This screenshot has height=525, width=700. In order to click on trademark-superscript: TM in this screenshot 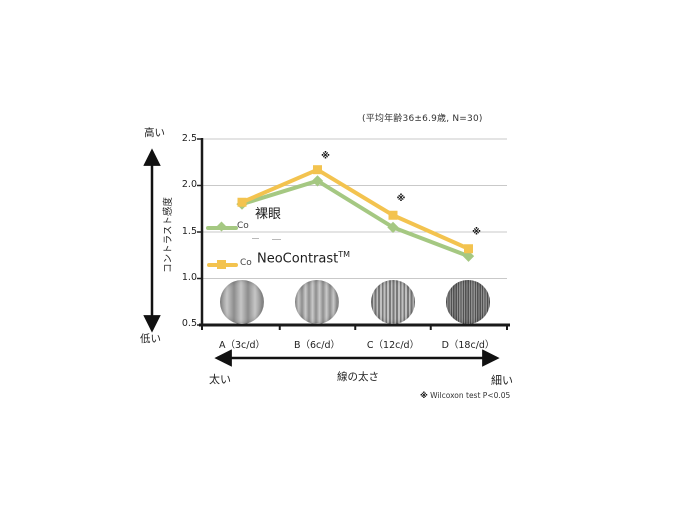, I will do `click(344, 254)`.